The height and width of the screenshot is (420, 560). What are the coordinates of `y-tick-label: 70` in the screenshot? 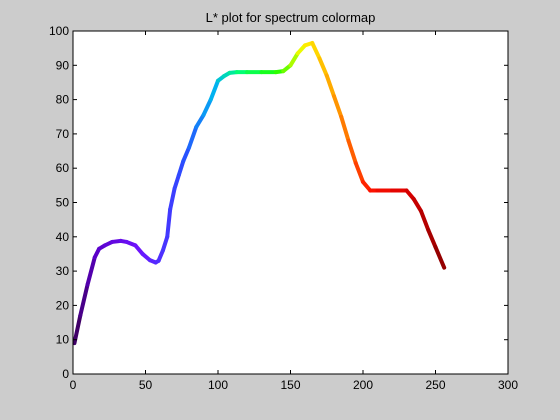 It's located at (63, 134).